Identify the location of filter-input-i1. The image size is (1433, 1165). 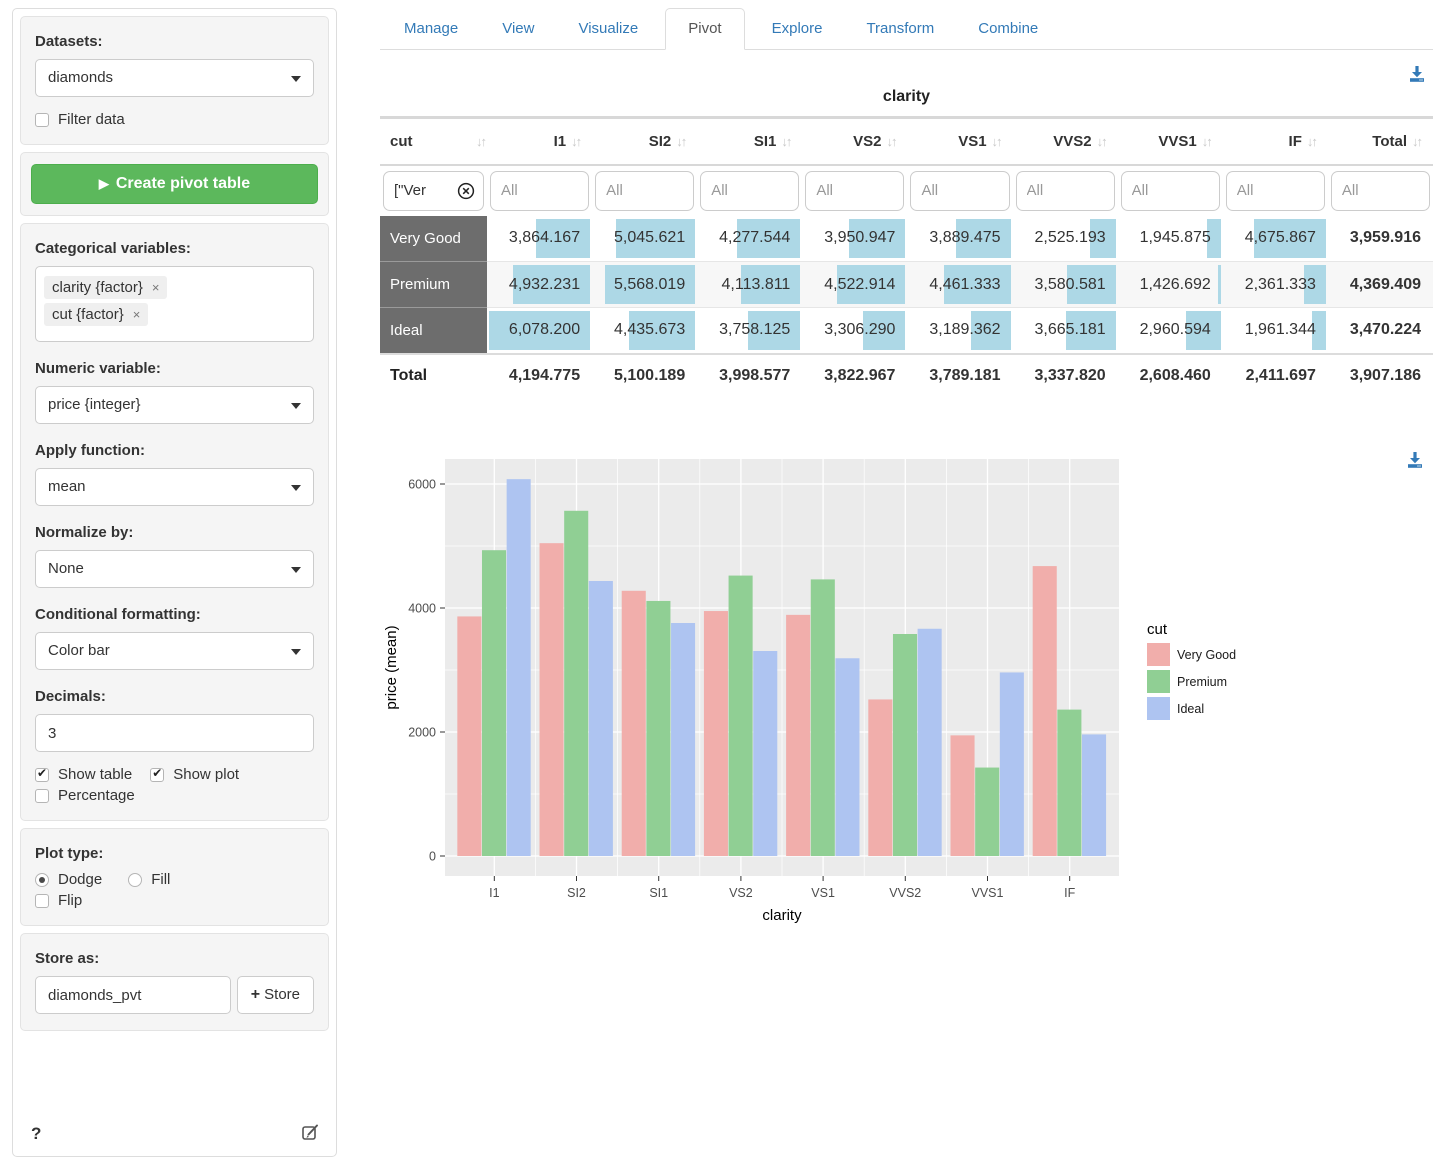
(540, 190).